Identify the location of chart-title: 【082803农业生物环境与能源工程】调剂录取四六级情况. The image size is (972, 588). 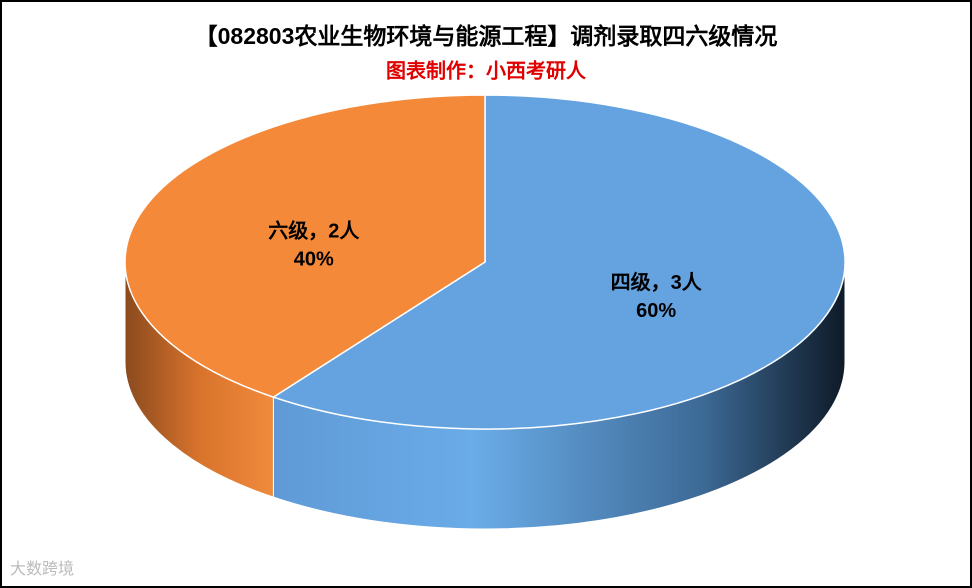
(486, 36).